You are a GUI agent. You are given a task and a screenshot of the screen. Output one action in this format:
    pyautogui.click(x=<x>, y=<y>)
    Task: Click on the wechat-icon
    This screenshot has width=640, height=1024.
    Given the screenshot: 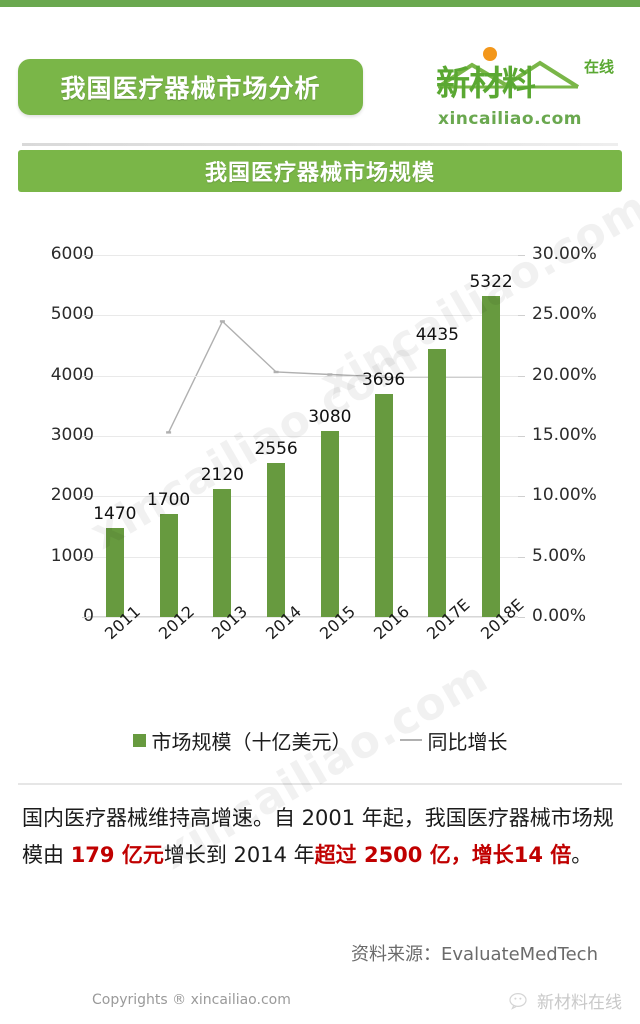 What is the action you would take?
    pyautogui.click(x=520, y=1001)
    